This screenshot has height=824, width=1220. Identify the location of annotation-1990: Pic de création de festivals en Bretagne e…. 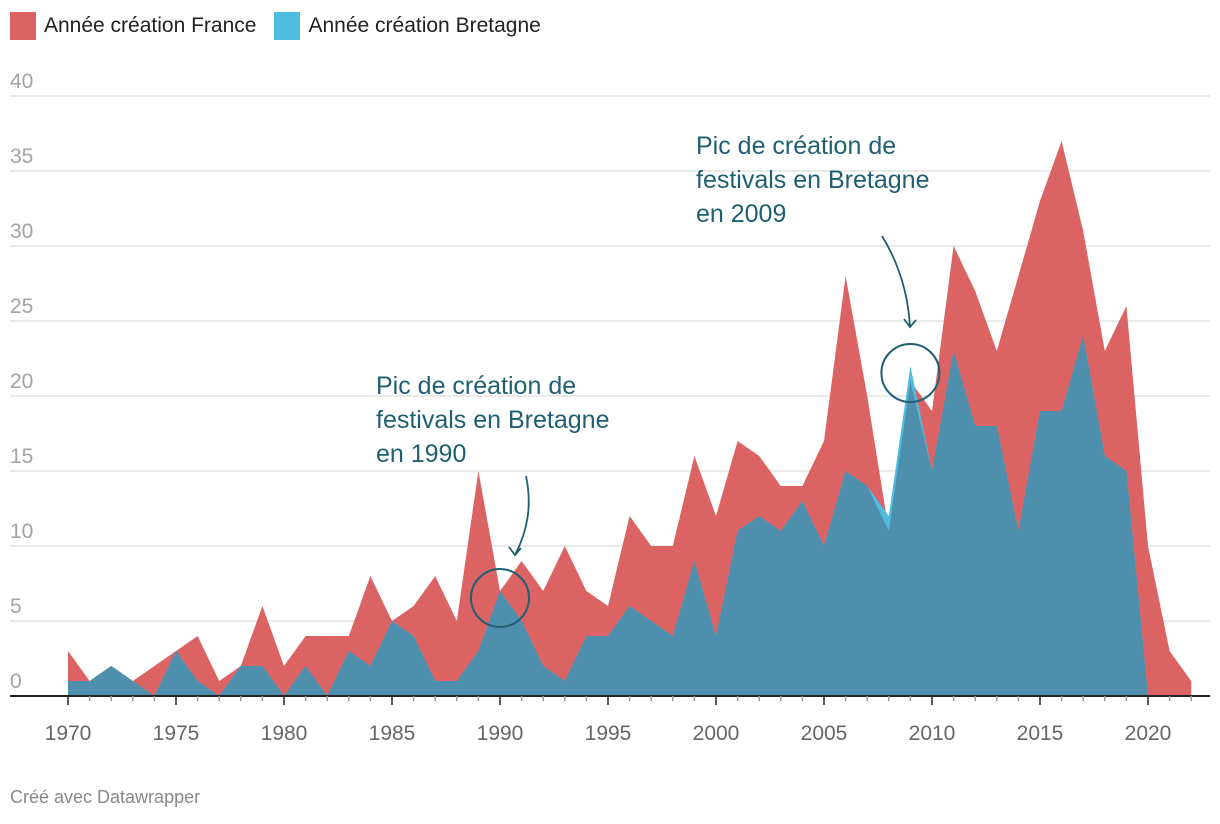
(492, 500).